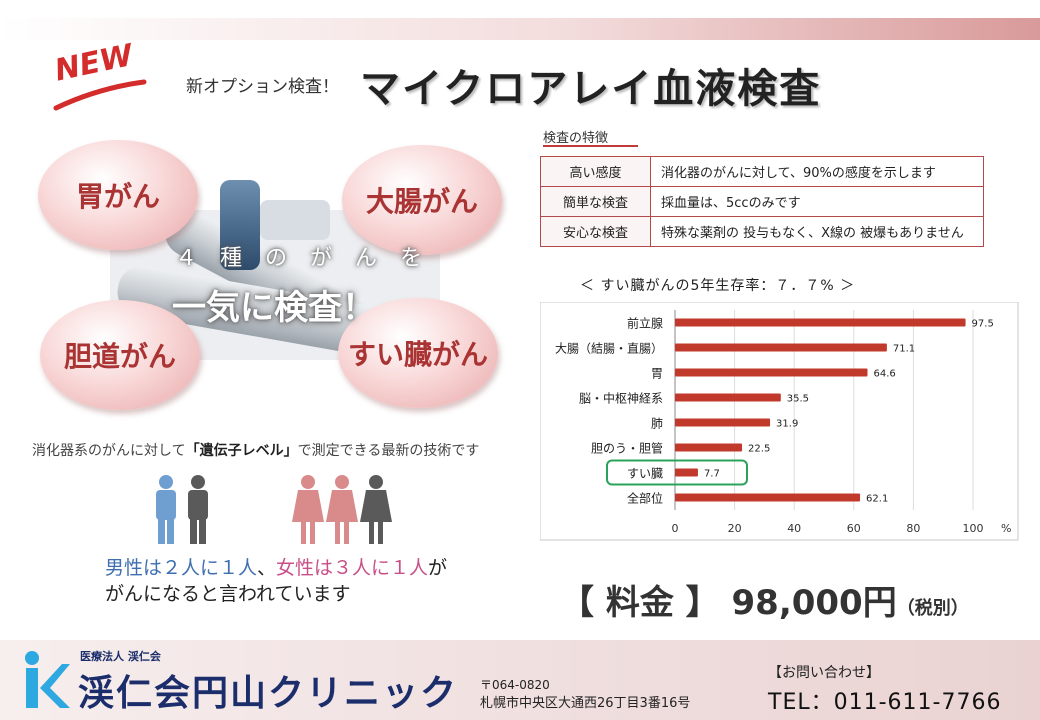  I want to click on male-people-icon, so click(182, 509).